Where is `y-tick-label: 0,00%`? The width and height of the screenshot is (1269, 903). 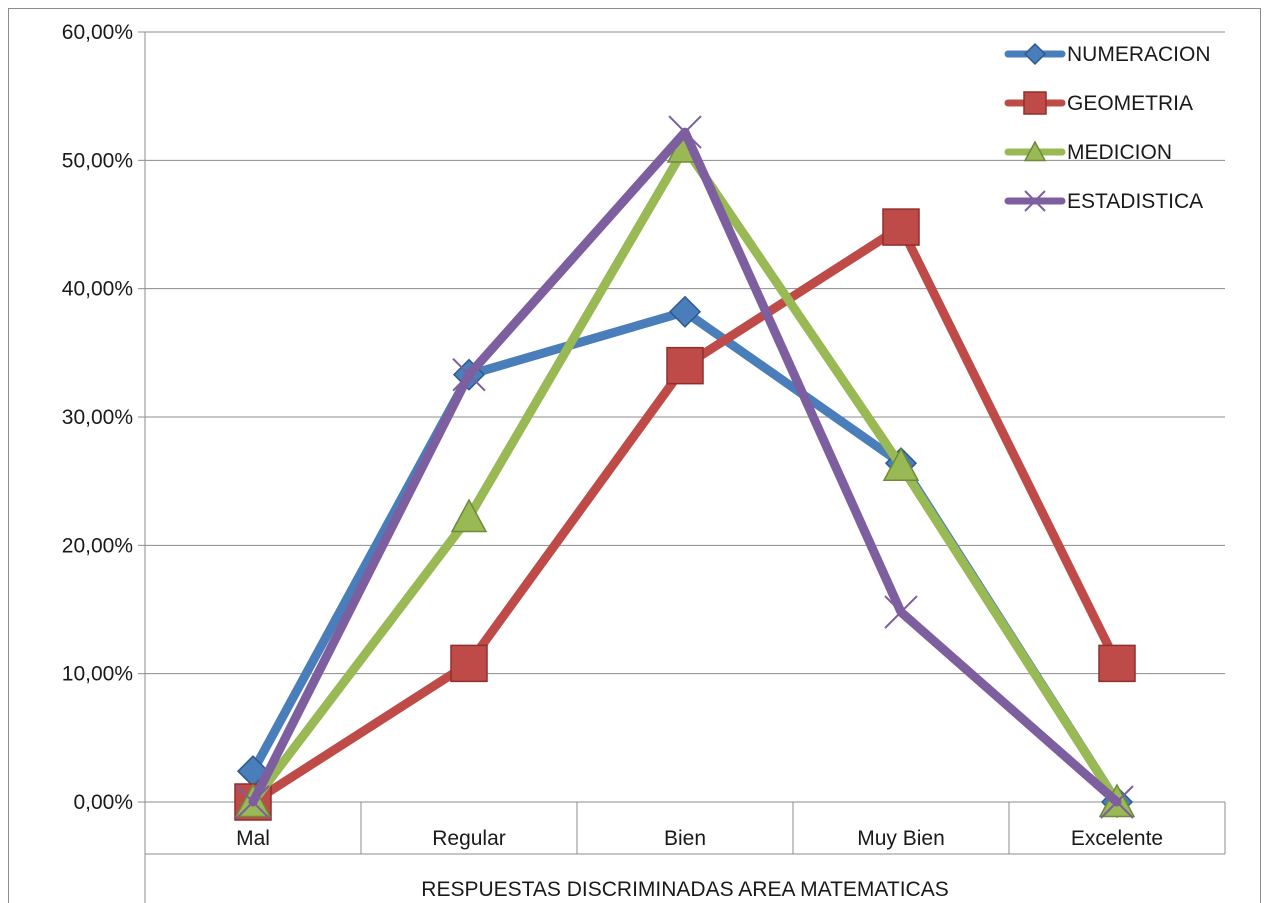
y-tick-label: 0,00% is located at coordinates (103, 802).